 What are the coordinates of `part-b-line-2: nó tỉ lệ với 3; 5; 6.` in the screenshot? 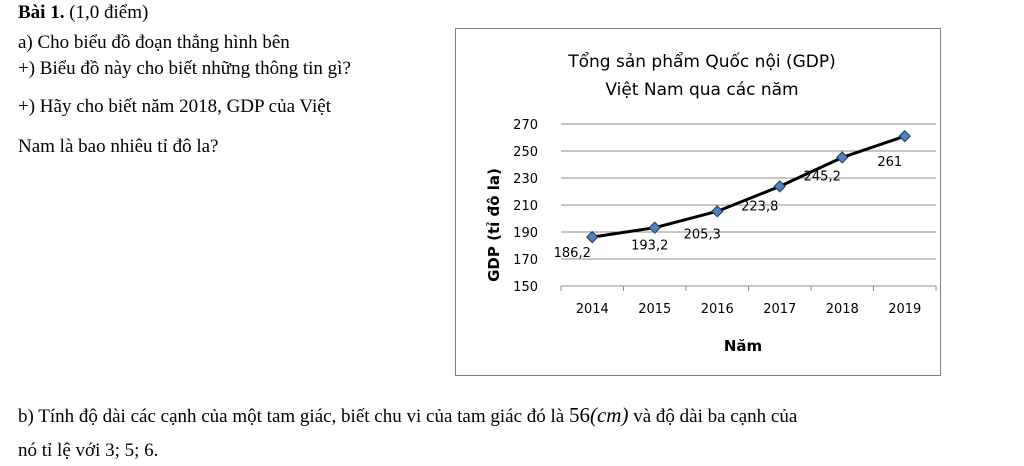 It's located at (88, 450).